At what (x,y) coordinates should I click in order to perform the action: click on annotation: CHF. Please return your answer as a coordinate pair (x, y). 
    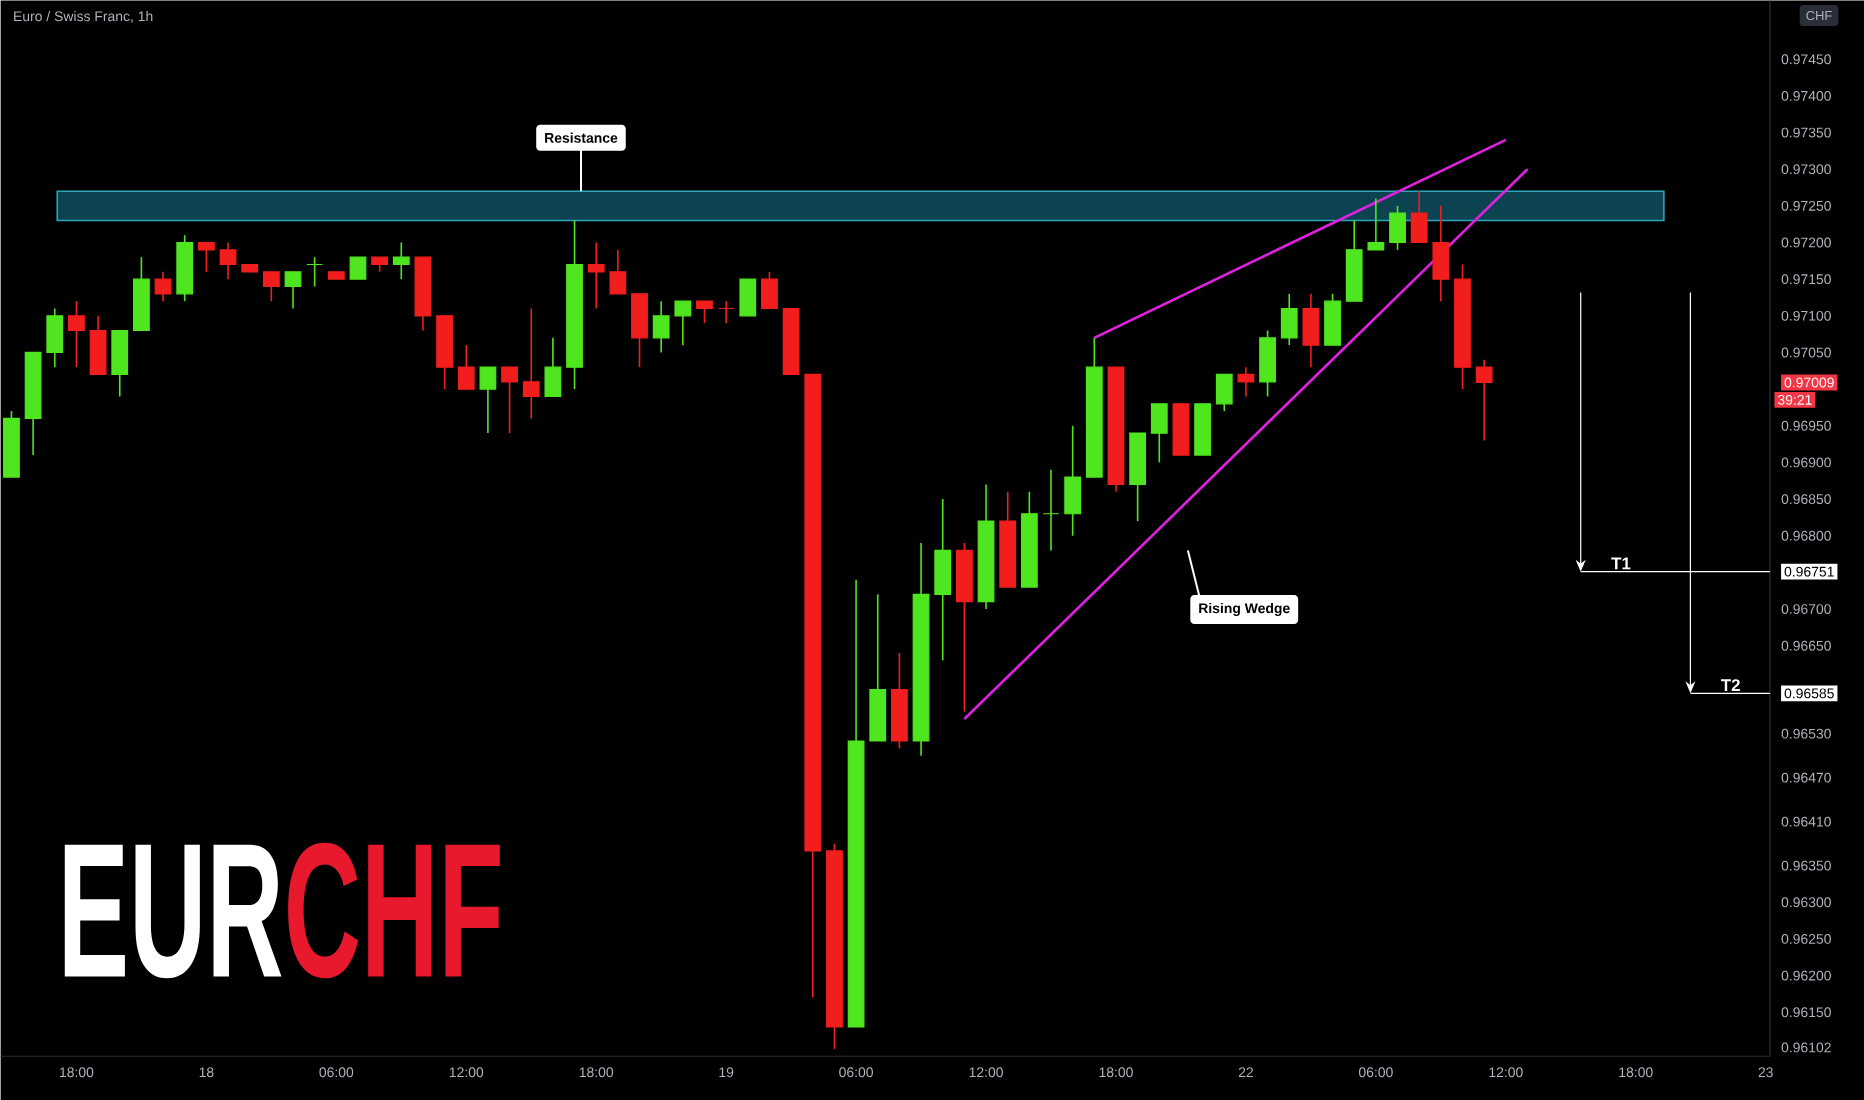
    Looking at the image, I should click on (394, 910).